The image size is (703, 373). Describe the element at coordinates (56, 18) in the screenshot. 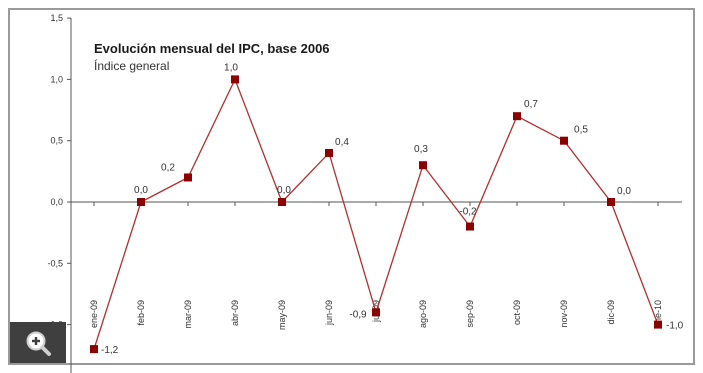

I see `y-tick-label: 1,5` at that location.